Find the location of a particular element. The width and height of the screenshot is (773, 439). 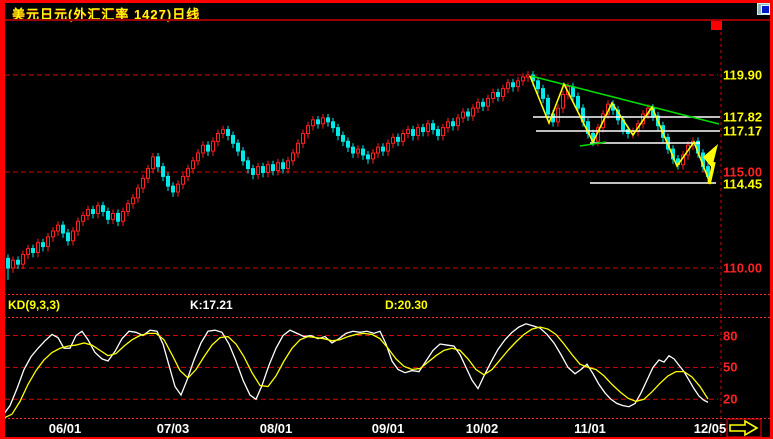

title-divider is located at coordinates (386, 20).